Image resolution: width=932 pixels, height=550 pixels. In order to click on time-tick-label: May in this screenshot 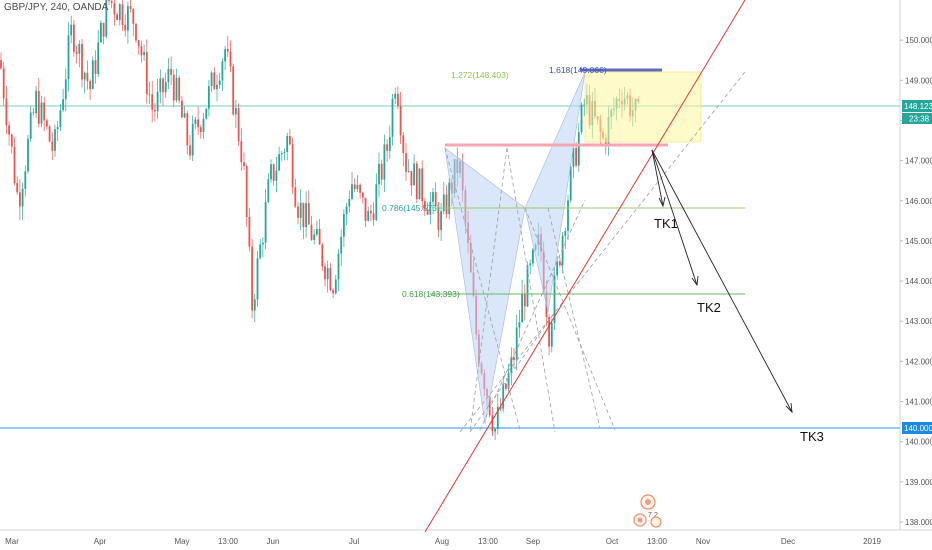, I will do `click(181, 541)`.